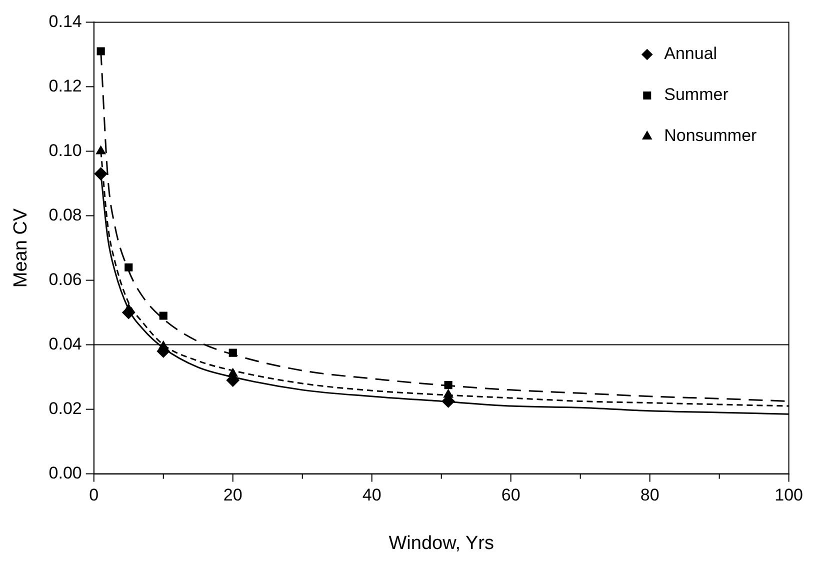 The width and height of the screenshot is (815, 565). Describe the element at coordinates (65, 86) in the screenshot. I see `y-tick-label: 0.12` at that location.